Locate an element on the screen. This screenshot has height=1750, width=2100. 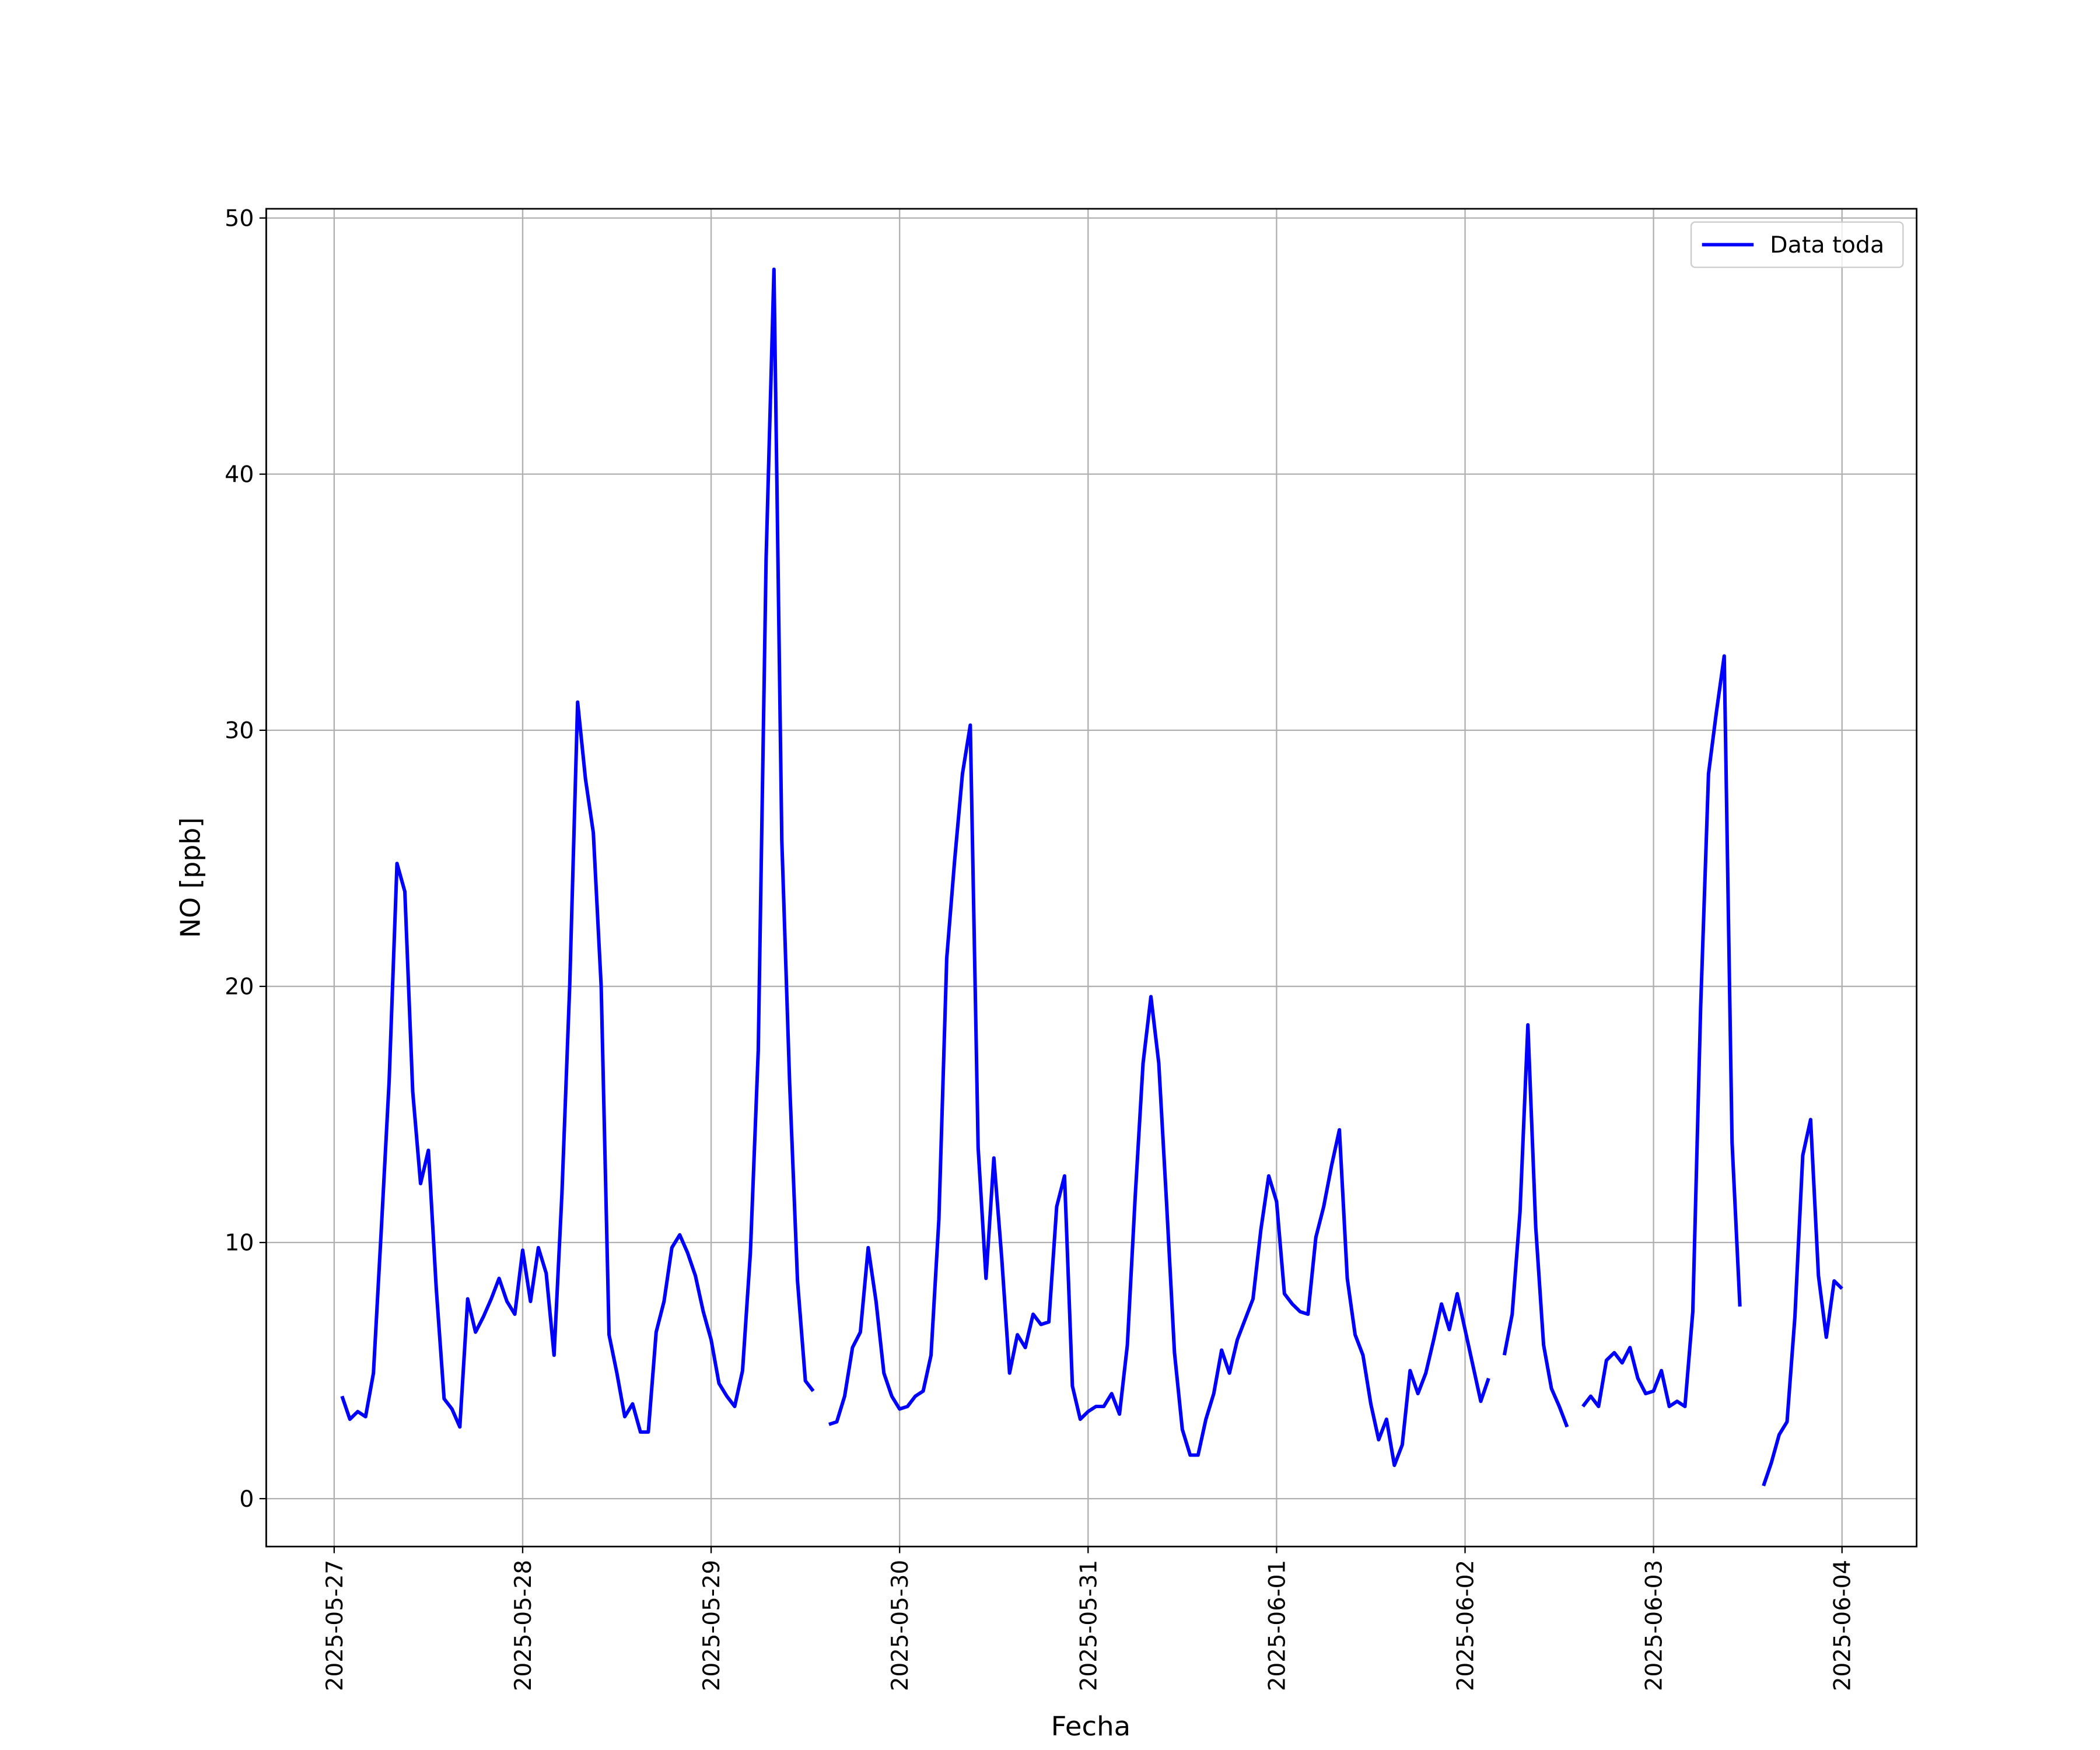
y-axis-label: NO [ppb] is located at coordinates (190, 877).